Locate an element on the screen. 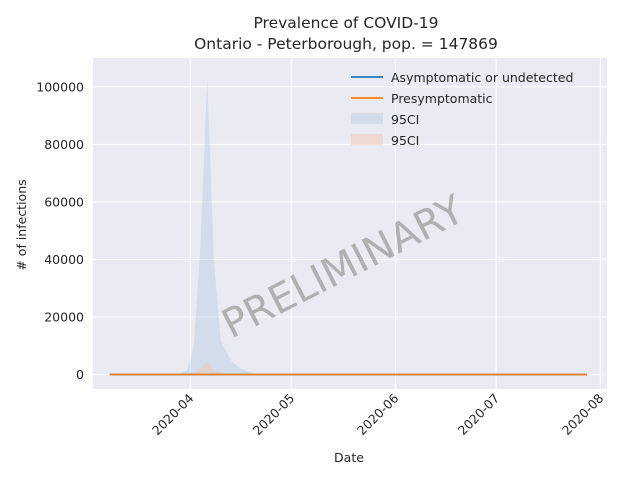 Image resolution: width=640 pixels, height=480 pixels. x-axis-label: Date is located at coordinates (349, 457).